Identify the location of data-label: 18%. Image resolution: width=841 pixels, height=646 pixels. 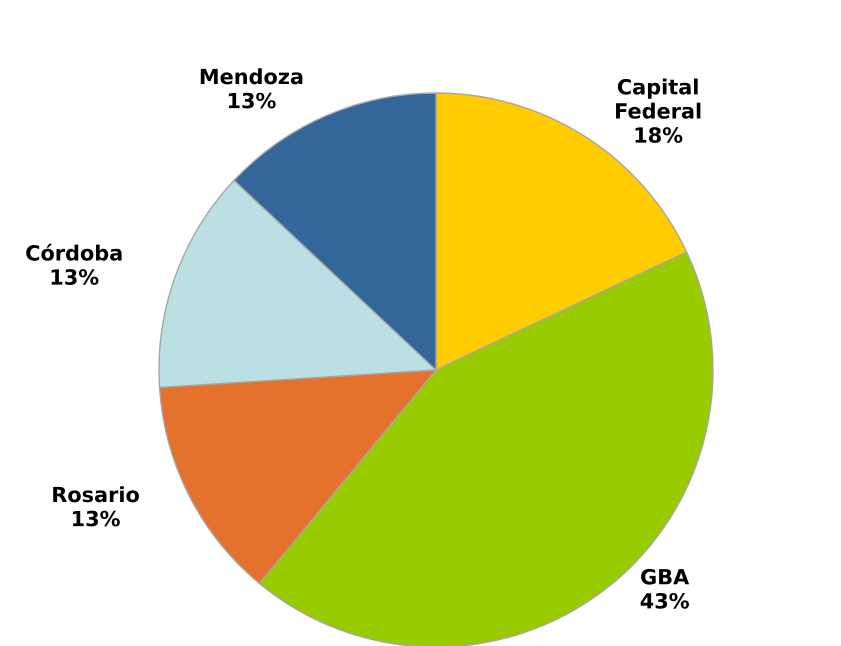
(659, 135).